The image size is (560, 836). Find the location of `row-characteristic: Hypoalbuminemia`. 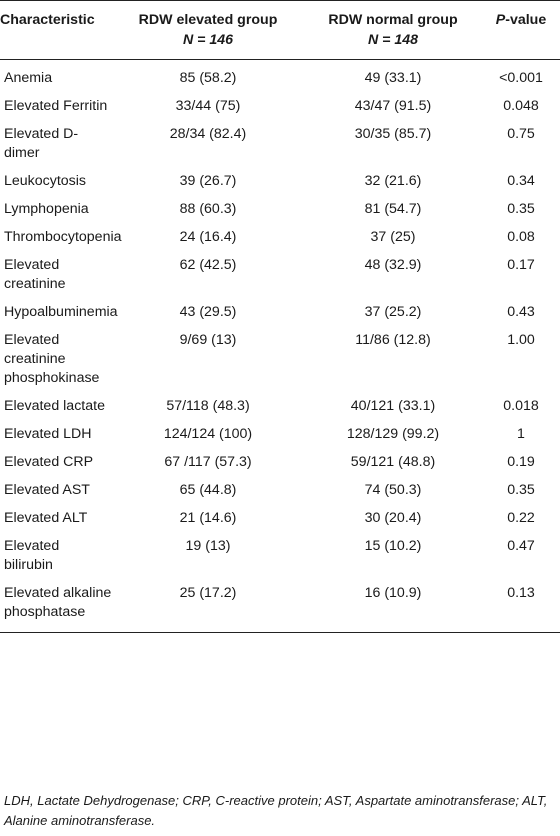

row-characteristic: Hypoalbuminemia is located at coordinates (61, 312).